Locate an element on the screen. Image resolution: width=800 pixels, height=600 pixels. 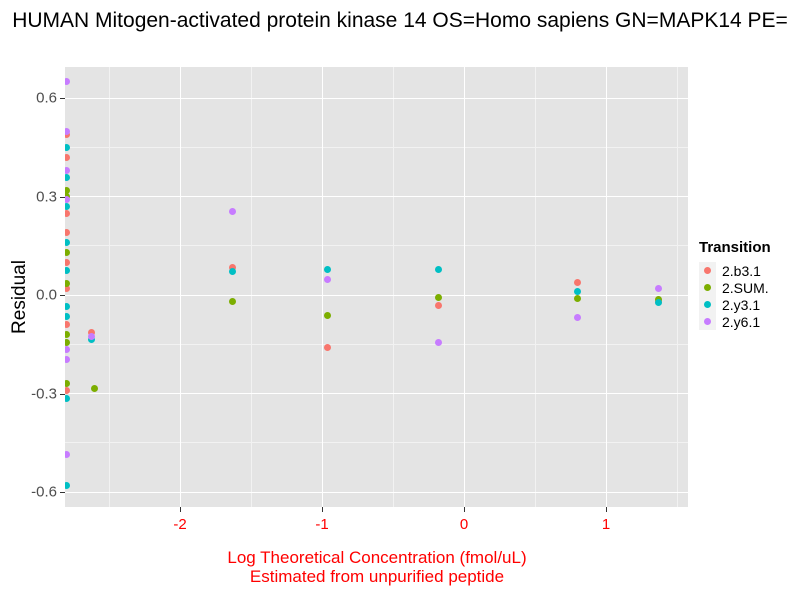
legend-item: 2.SUM. is located at coordinates (735, 287).